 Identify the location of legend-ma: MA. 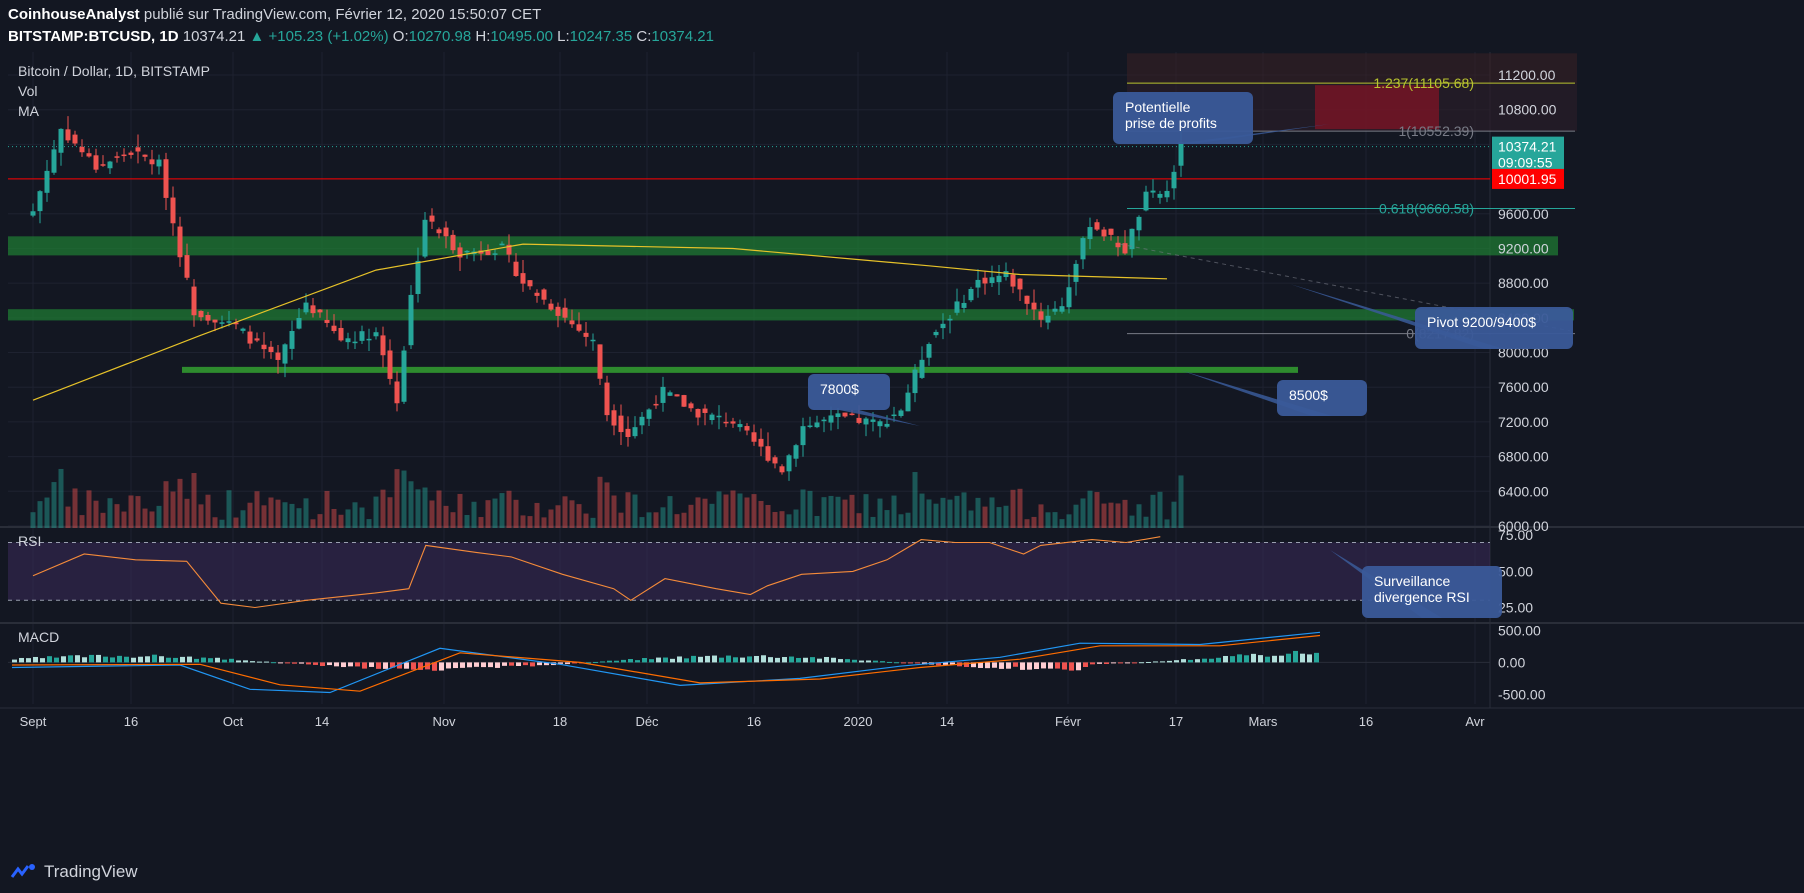
(29, 111).